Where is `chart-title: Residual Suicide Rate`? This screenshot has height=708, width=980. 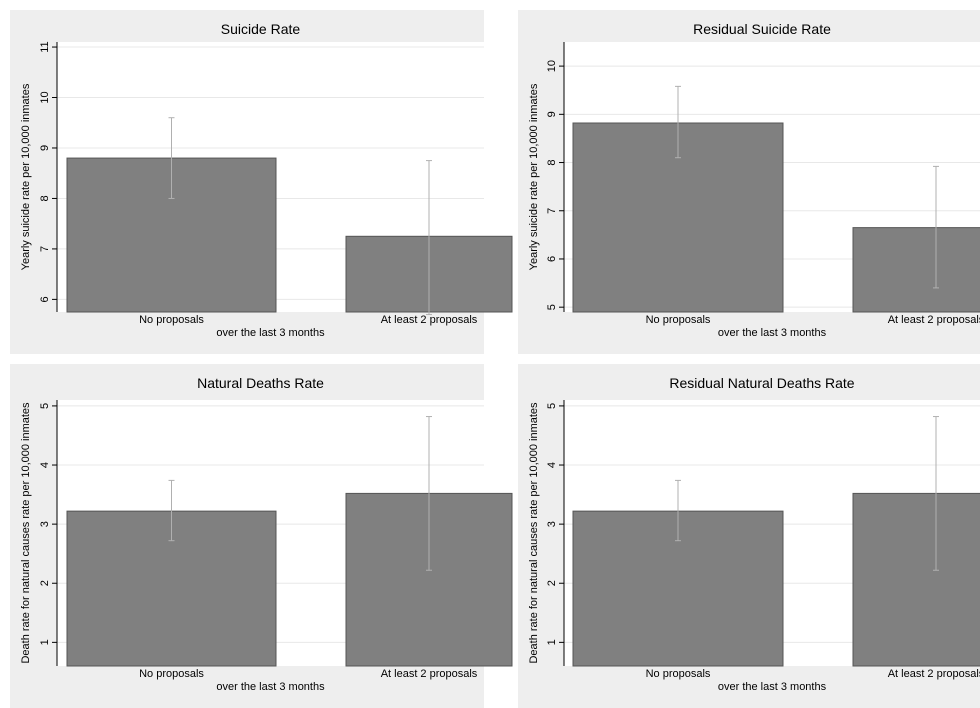
chart-title: Residual Suicide Rate is located at coordinates (762, 29).